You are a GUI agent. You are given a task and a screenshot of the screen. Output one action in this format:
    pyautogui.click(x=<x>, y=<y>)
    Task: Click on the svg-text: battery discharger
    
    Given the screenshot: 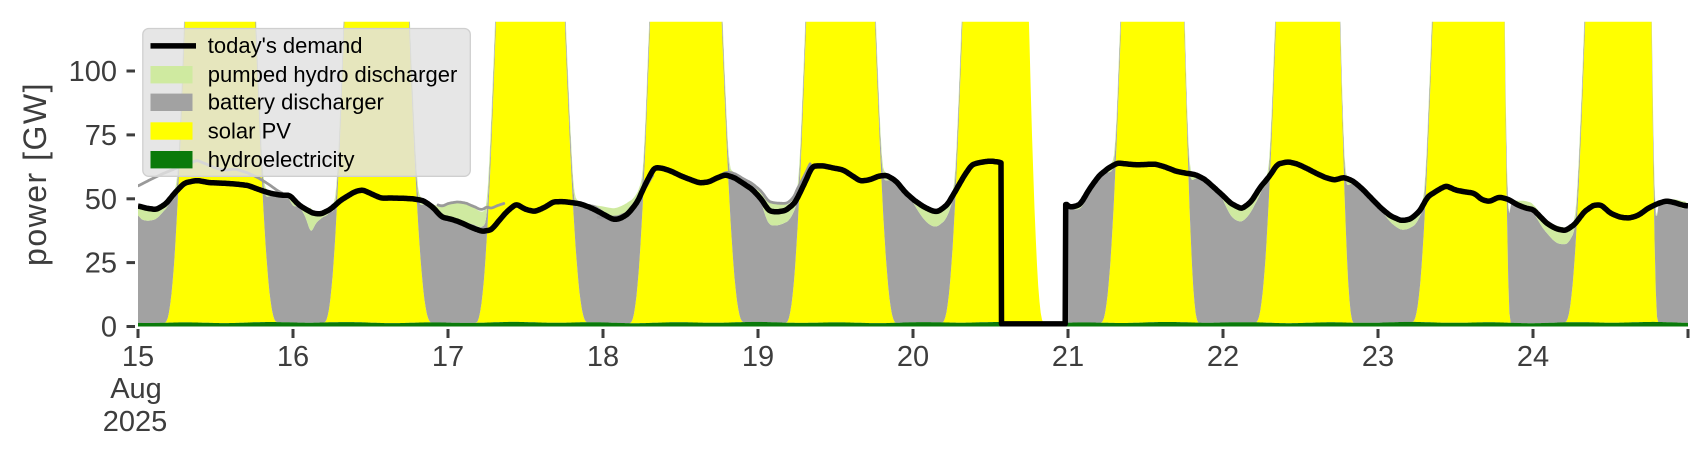 What is the action you would take?
    pyautogui.click(x=296, y=102)
    